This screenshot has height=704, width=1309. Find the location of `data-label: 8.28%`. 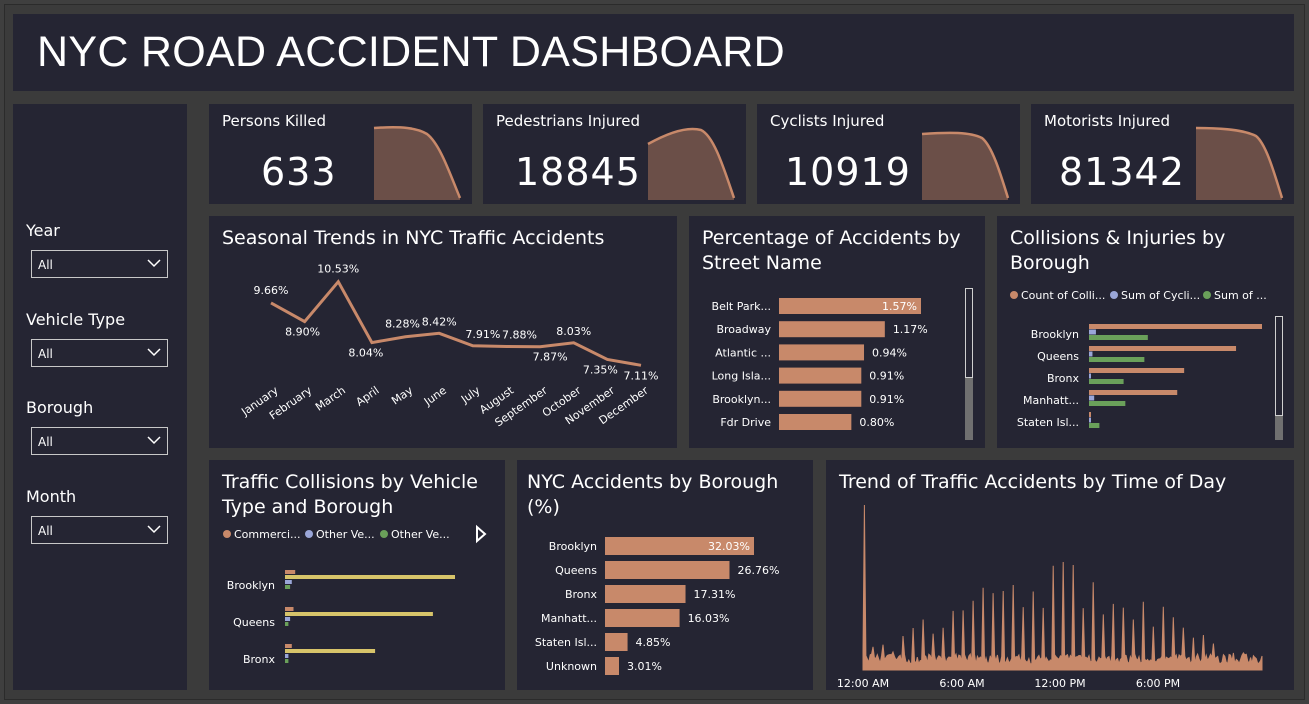

data-label: 8.28% is located at coordinates (402, 324).